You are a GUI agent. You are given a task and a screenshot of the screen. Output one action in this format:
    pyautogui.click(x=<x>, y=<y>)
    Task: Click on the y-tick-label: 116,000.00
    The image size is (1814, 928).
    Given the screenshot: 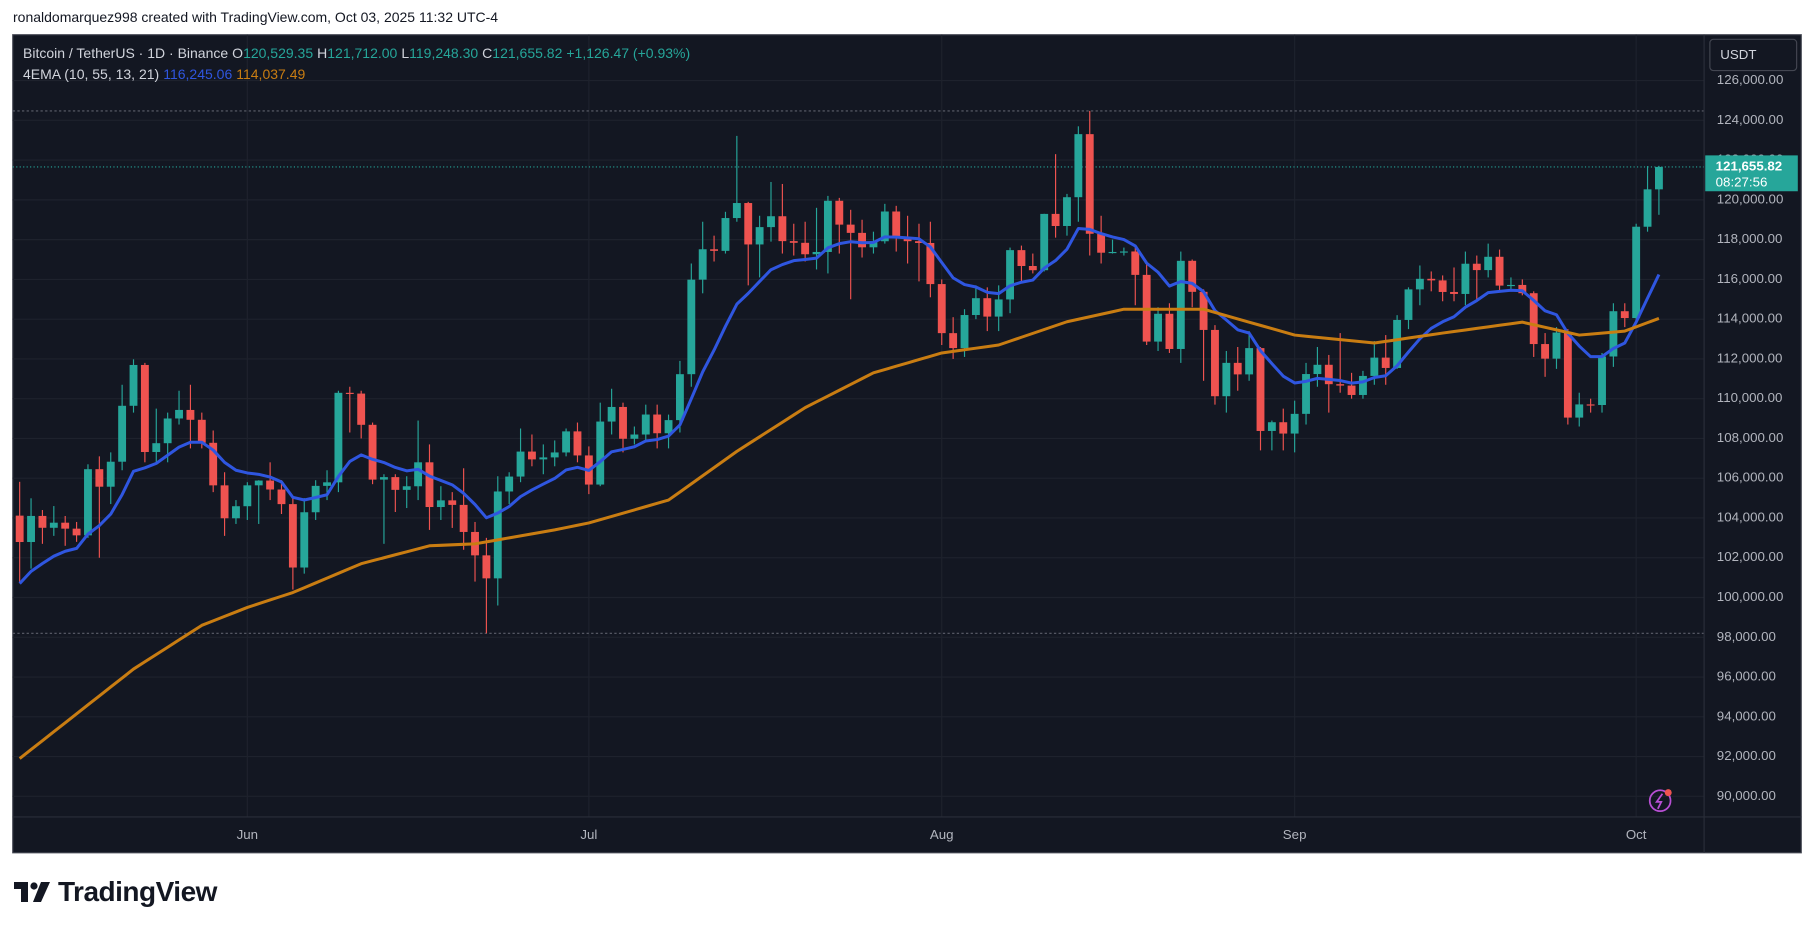 What is the action you would take?
    pyautogui.click(x=1750, y=278)
    